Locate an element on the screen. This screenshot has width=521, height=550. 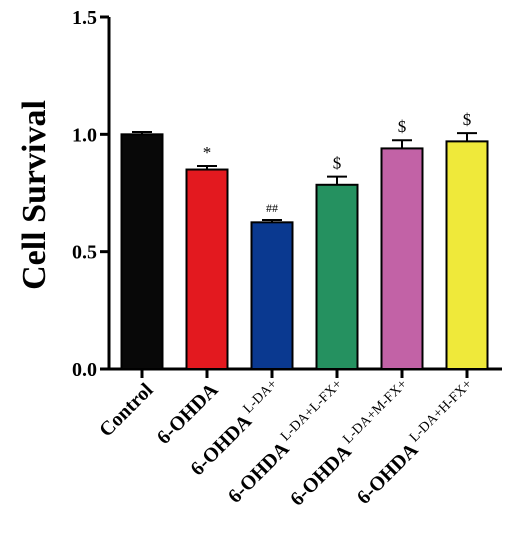
y-axis-label: Cell Survival is located at coordinates (34, 195).